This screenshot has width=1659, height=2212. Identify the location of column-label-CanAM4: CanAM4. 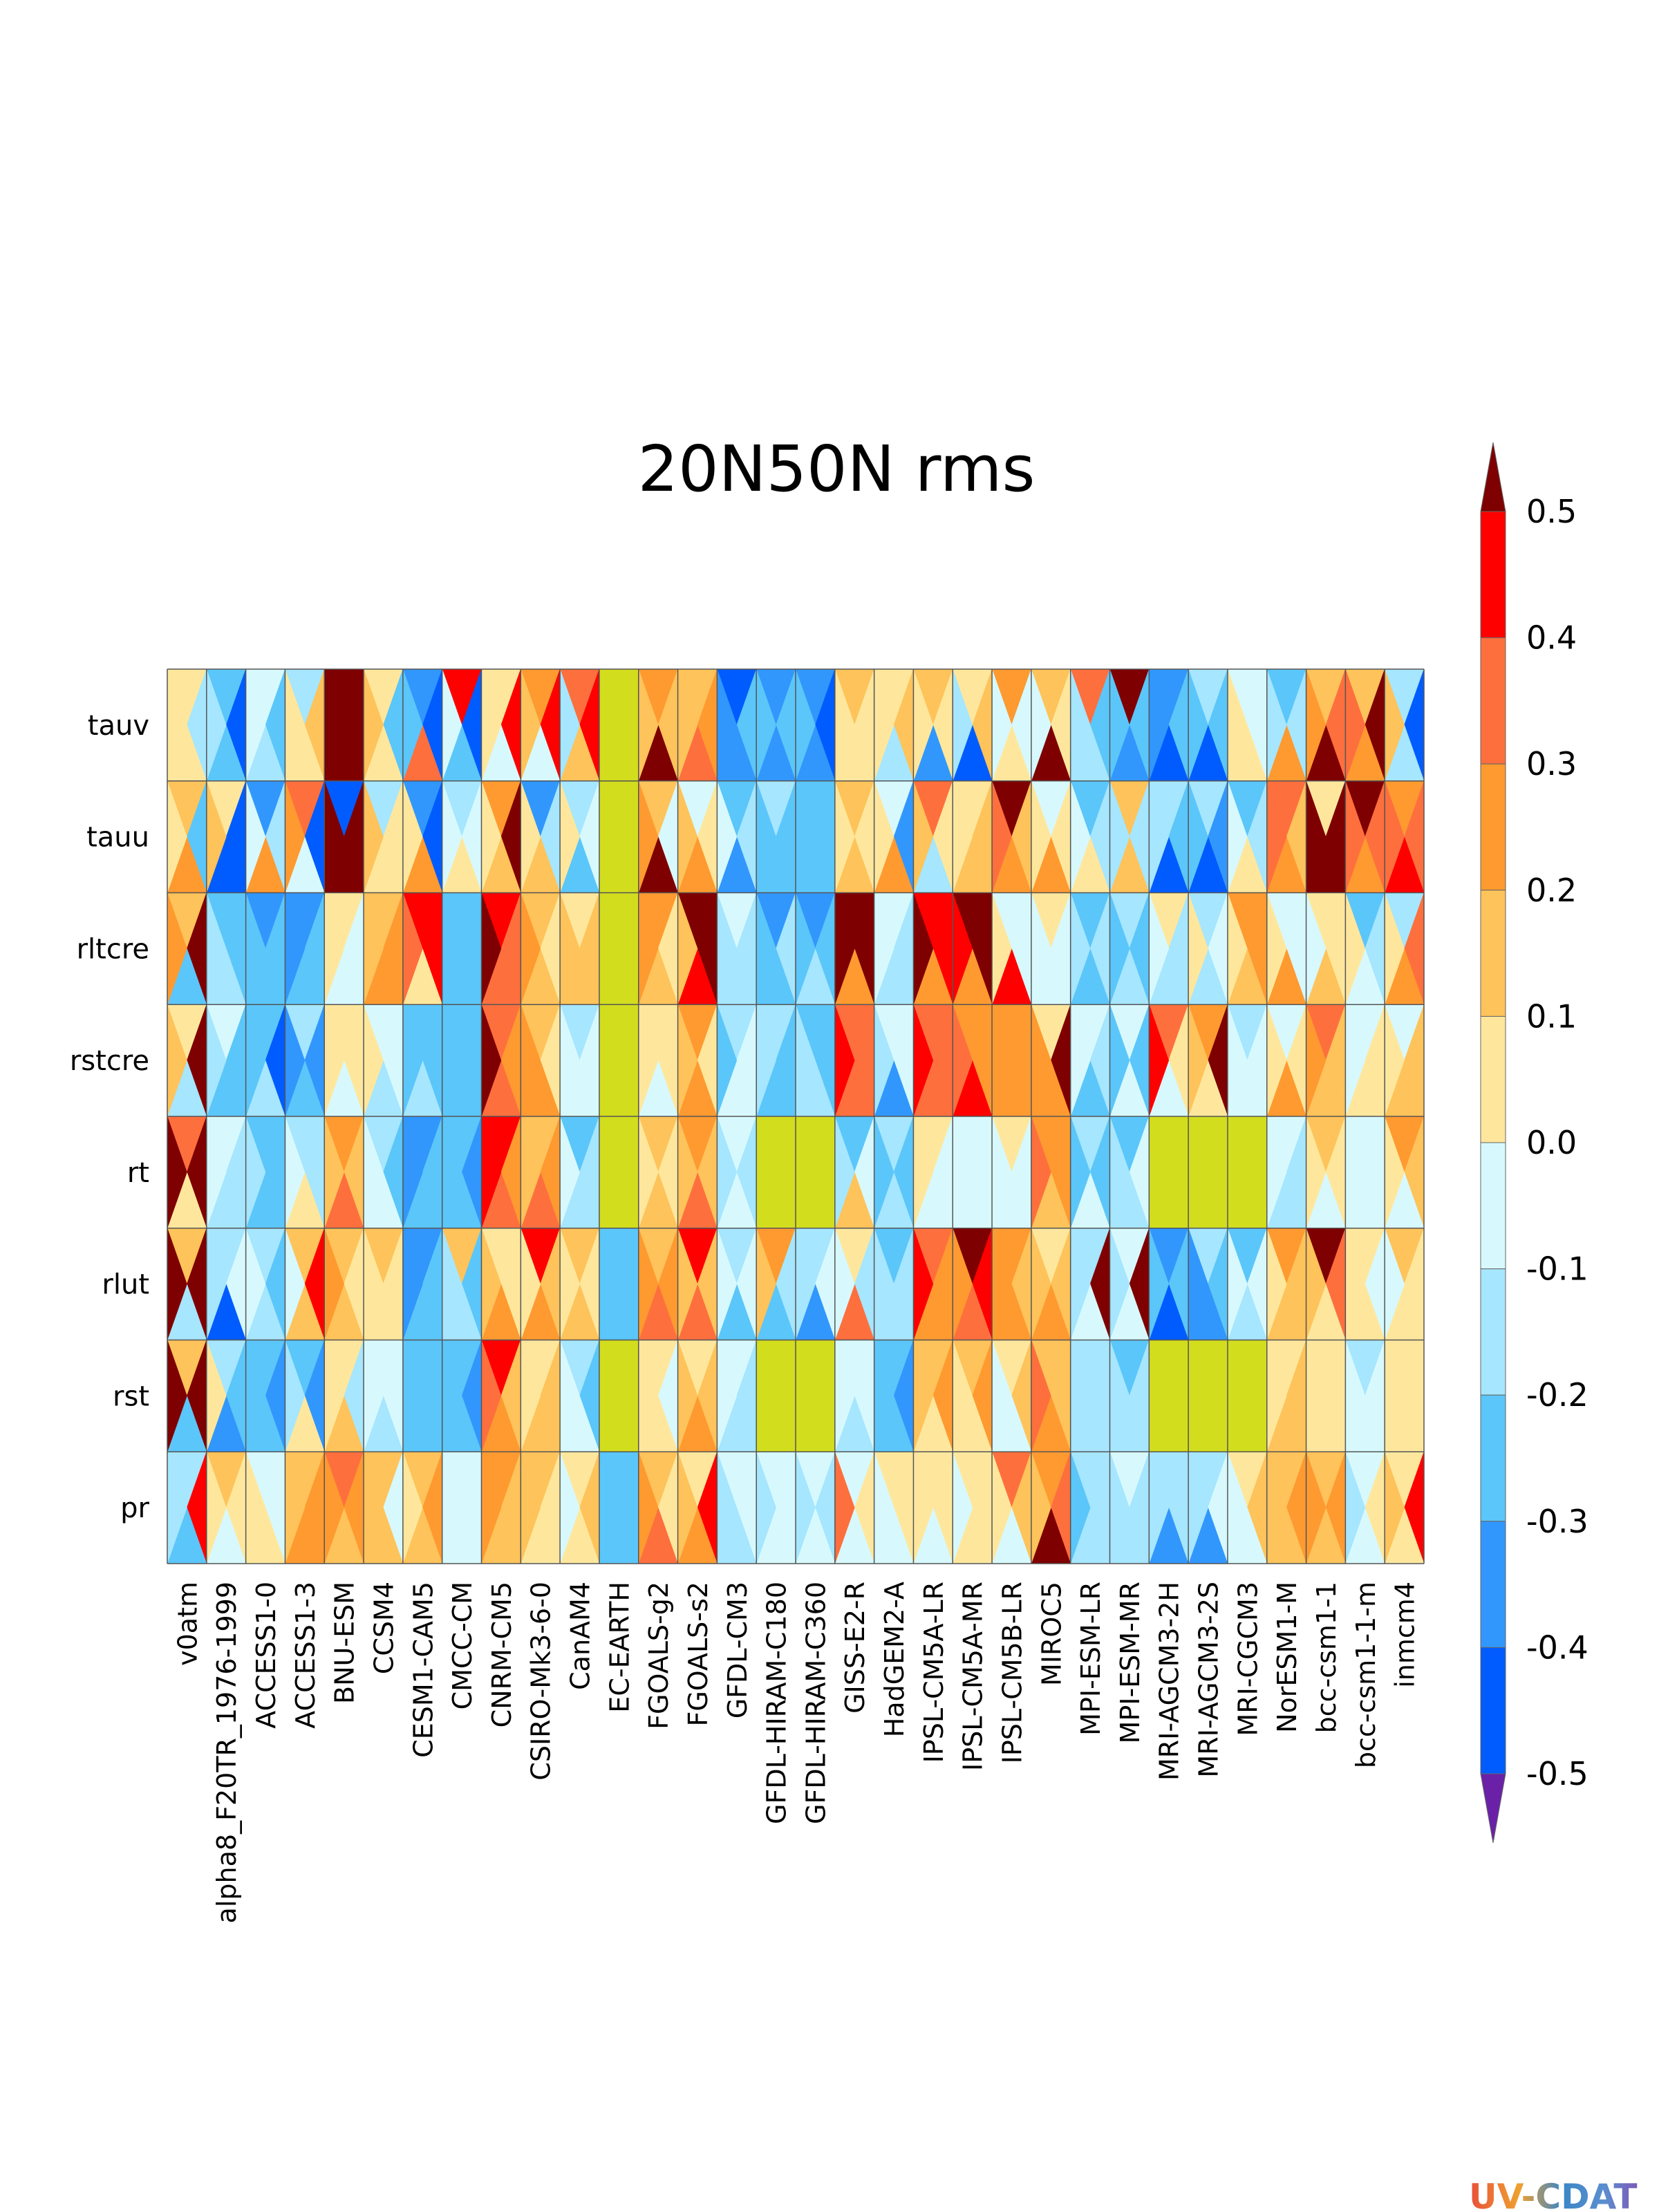
(581, 1636).